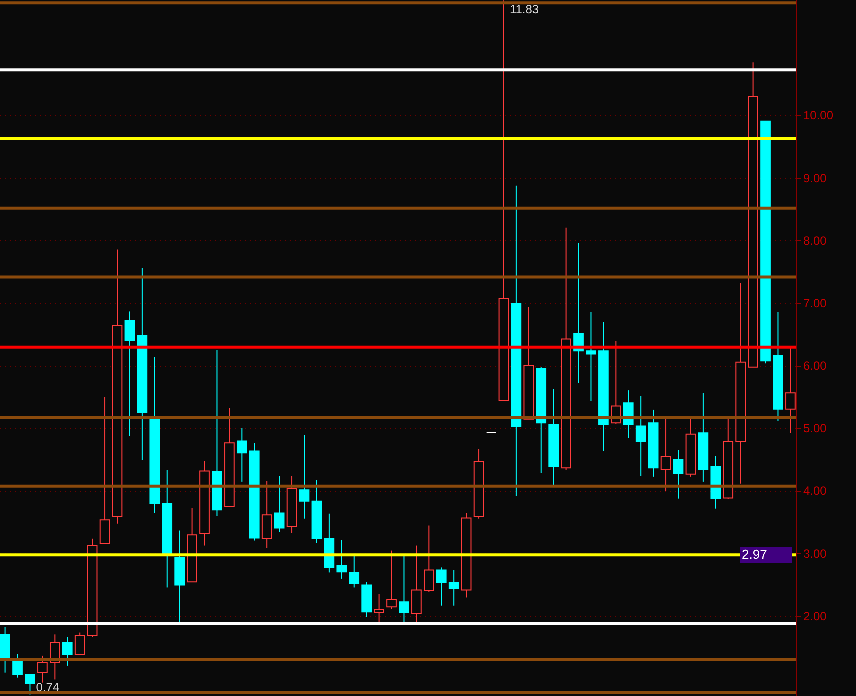  Describe the element at coordinates (816, 429) in the screenshot. I see `y-tick-label: 5.00` at that location.